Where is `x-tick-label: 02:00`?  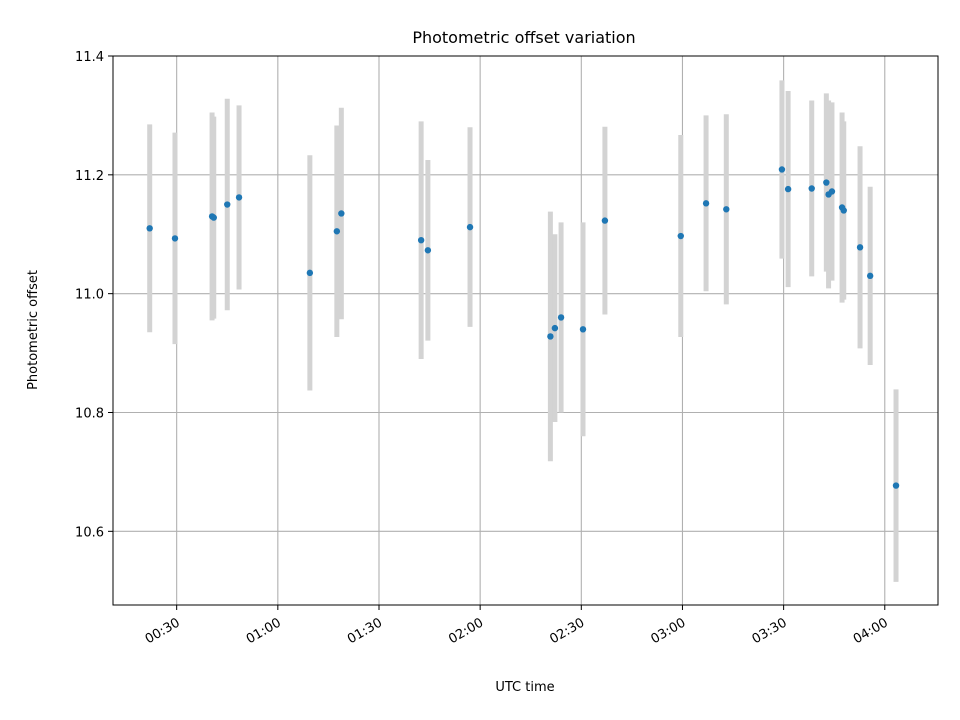 x-tick-label: 02:00 is located at coordinates (466, 631).